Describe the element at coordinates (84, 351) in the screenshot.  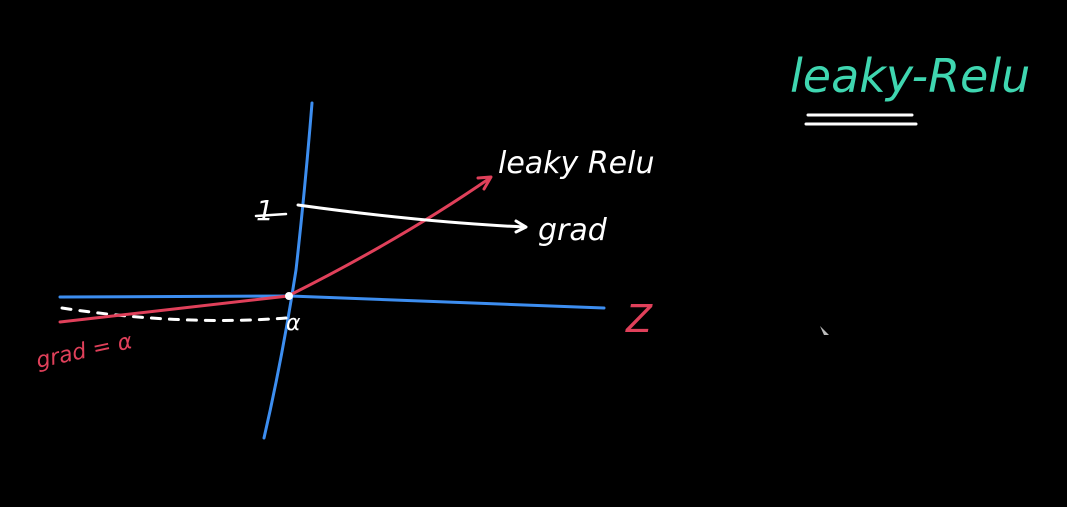
I see `negative-grad-label: grad = α` at that location.